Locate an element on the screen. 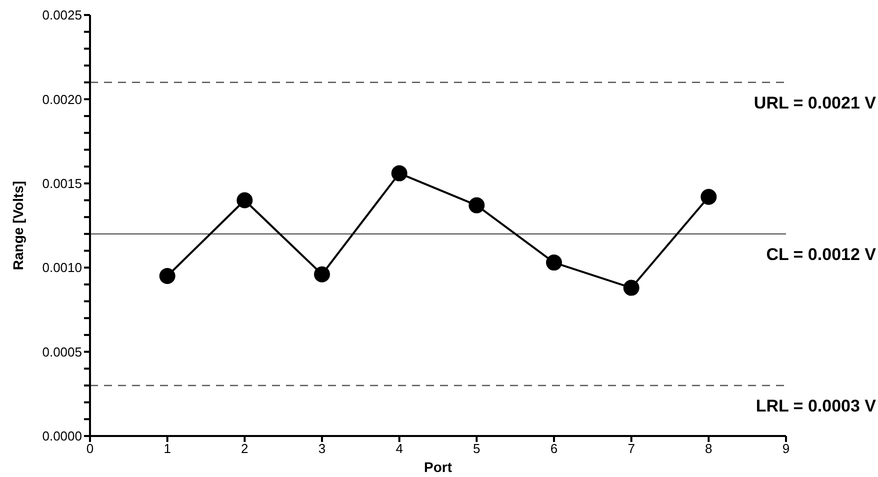 The image size is (878, 477). y-axis-title: Range [Volts] is located at coordinates (18, 225).